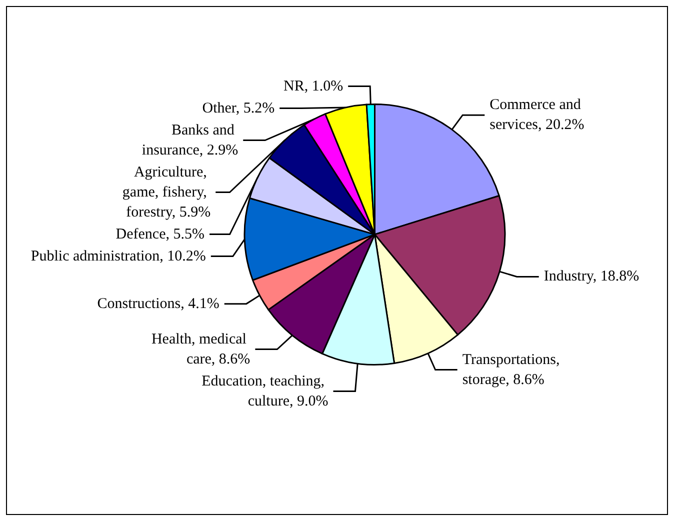 This screenshot has height=521, width=674. Describe the element at coordinates (265, 391) in the screenshot. I see `slice-label: Education, teaching, culture, 9.0%` at that location.